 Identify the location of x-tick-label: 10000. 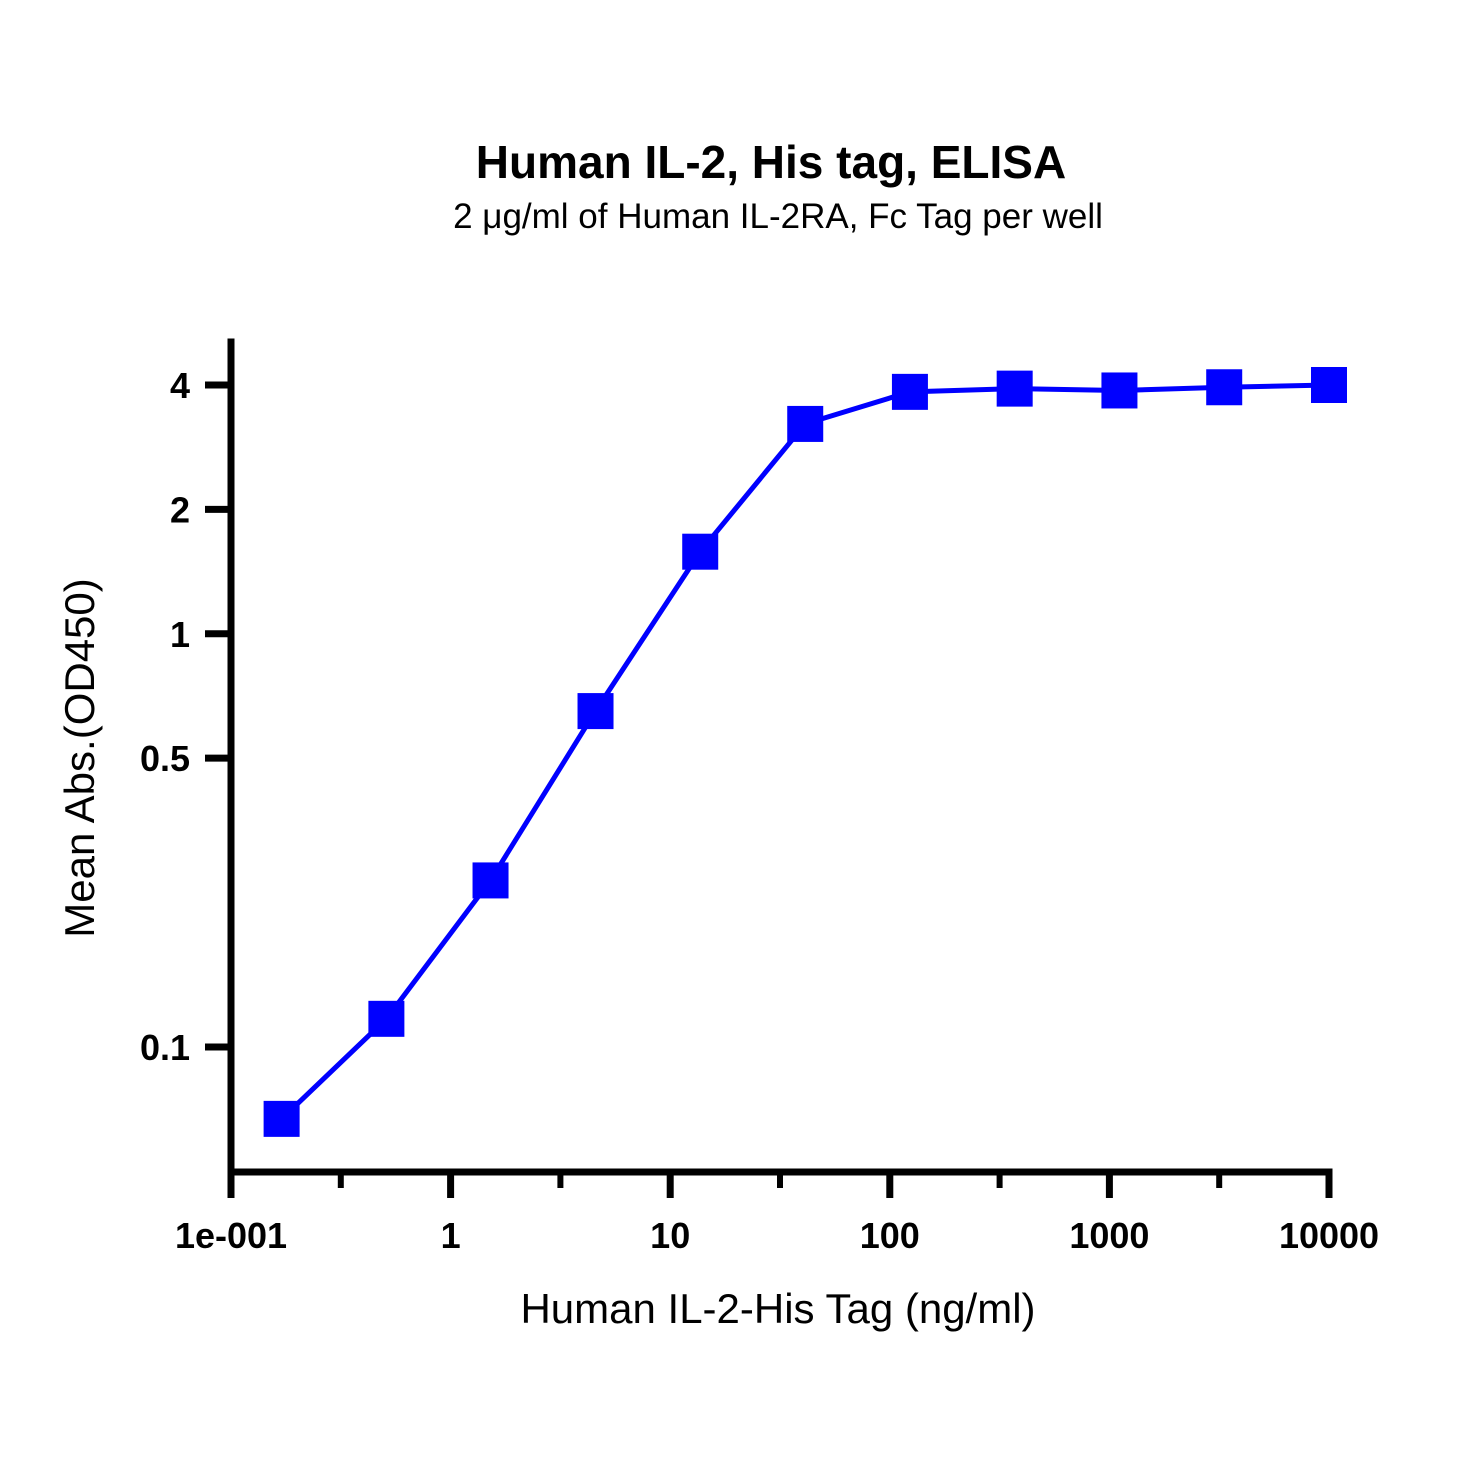
(1329, 1235).